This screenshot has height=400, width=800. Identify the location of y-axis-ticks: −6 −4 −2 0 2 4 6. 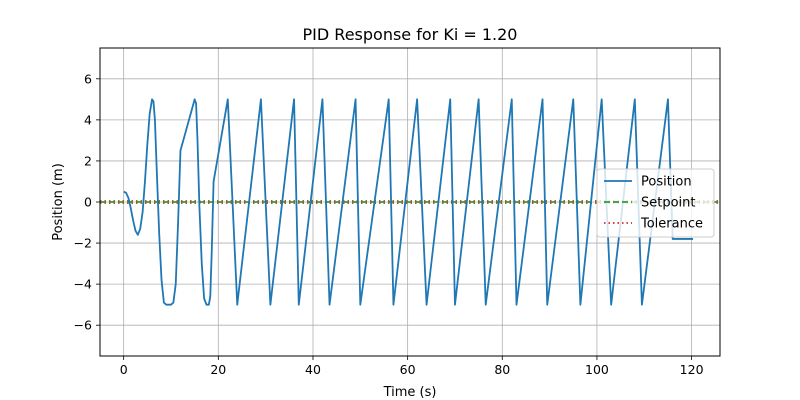
(87, 202).